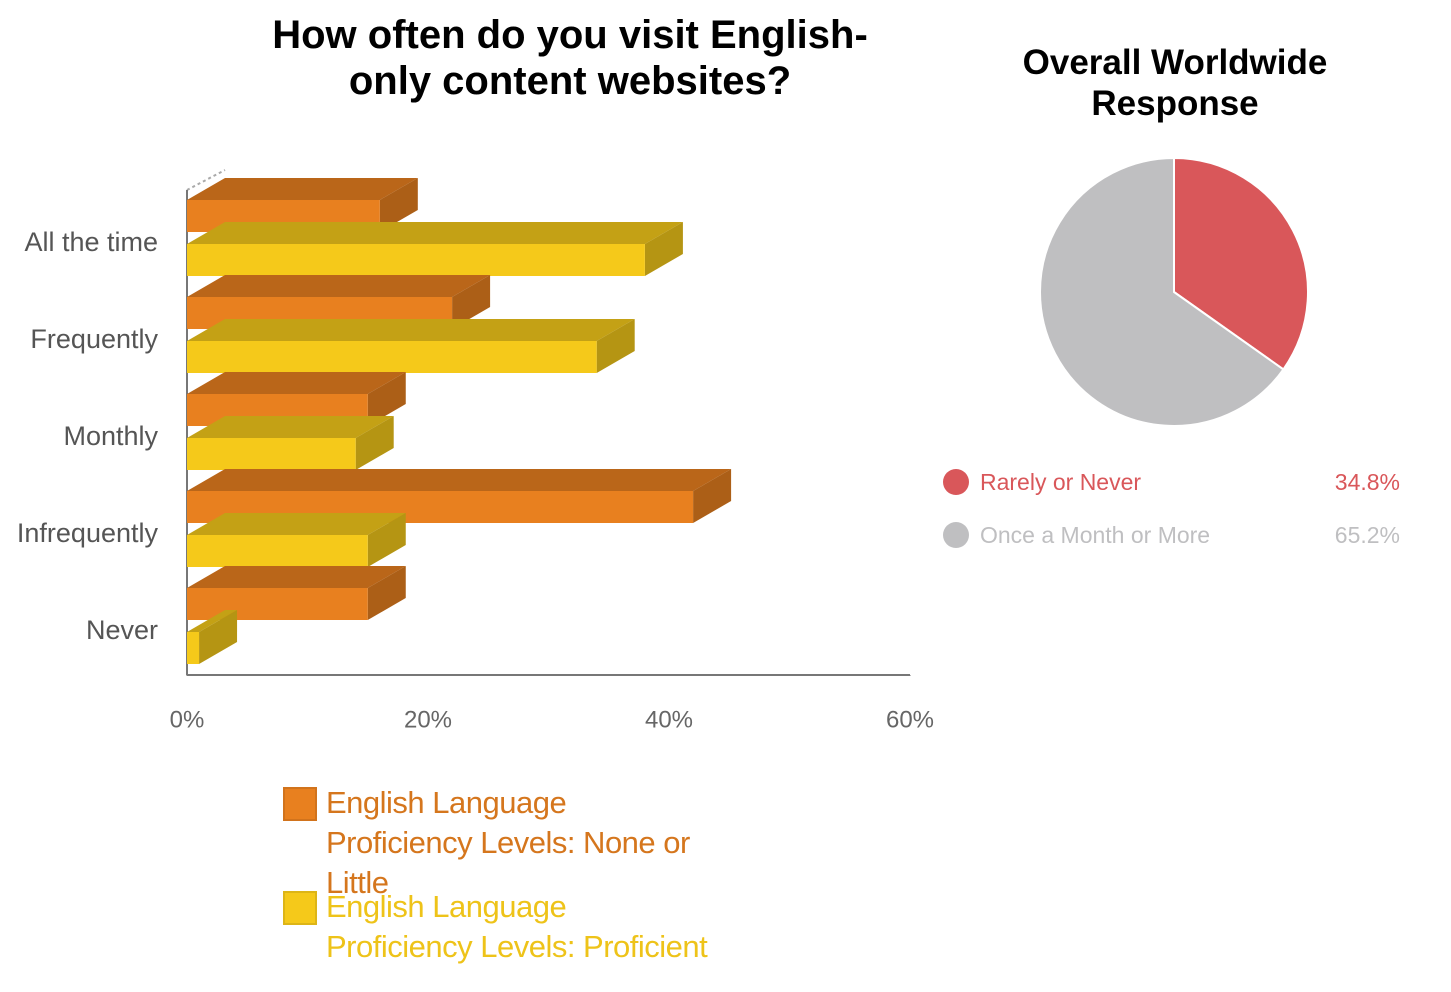  I want to click on y-tick-label: All the time, so click(91, 242).